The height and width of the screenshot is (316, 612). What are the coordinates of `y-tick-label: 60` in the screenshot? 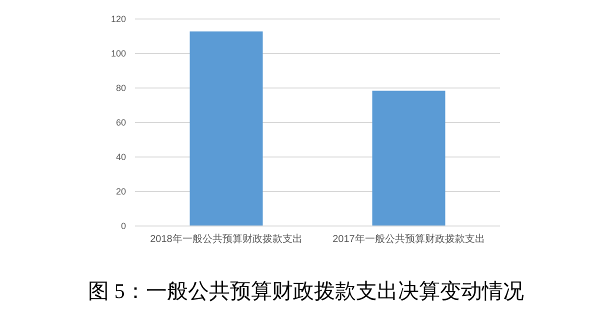 It's located at (121, 123).